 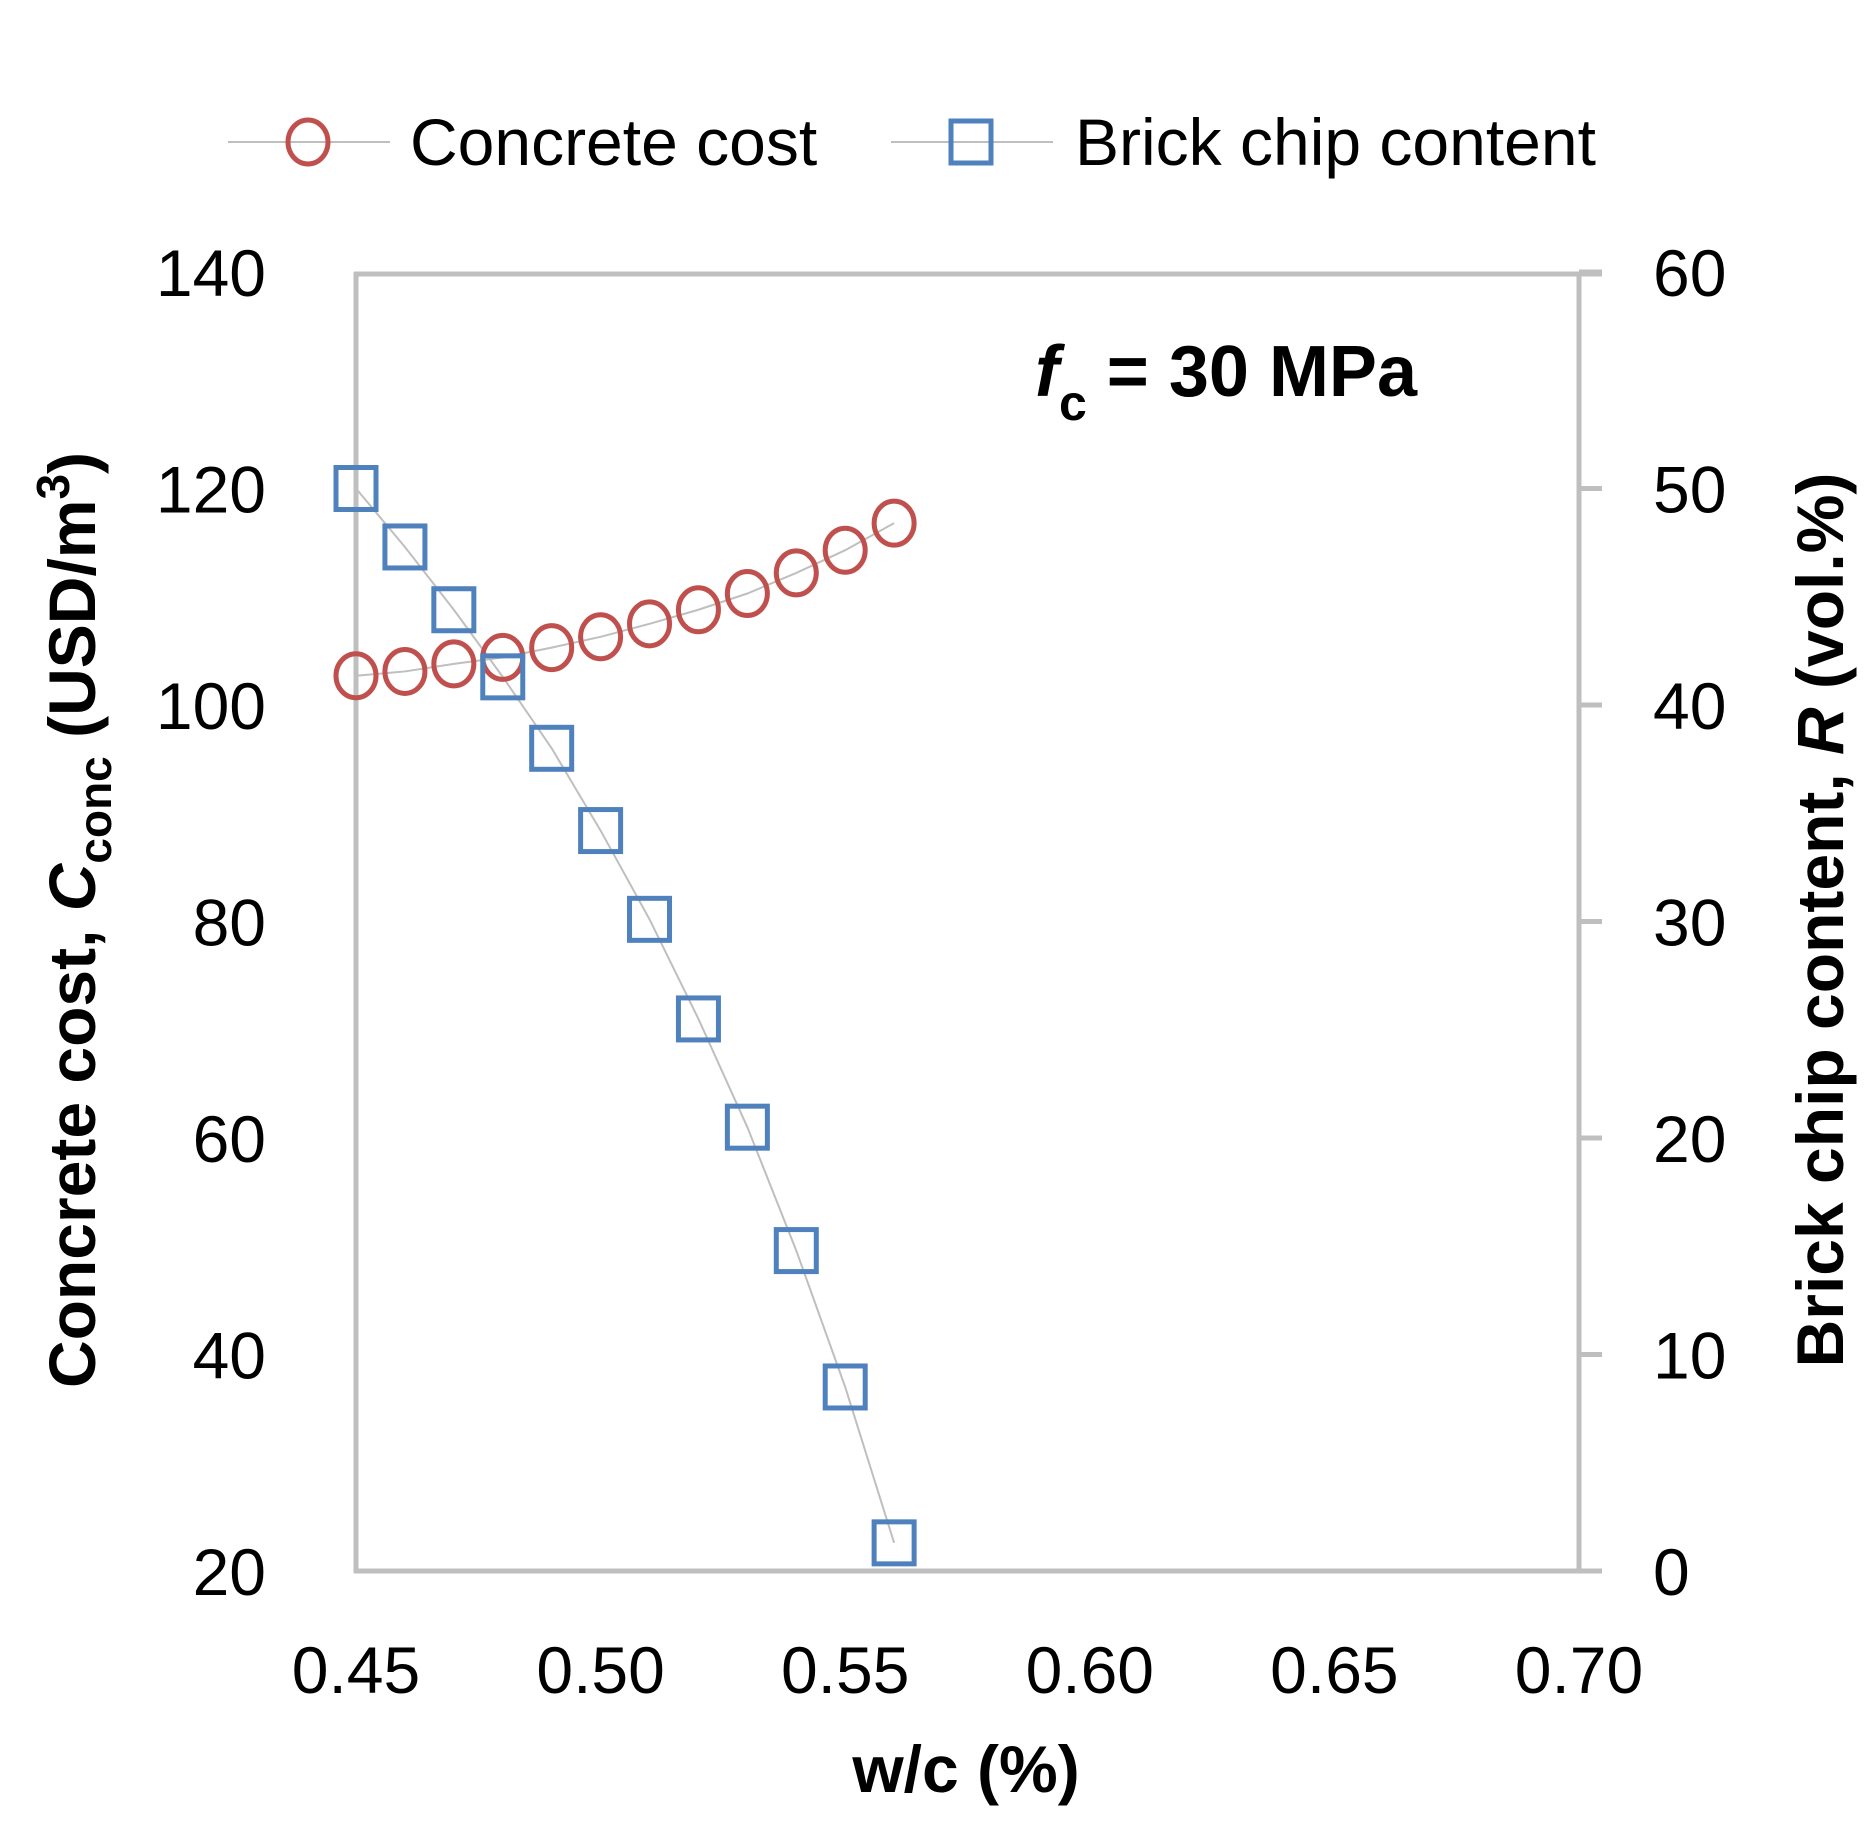 I want to click on y-left-title-suffix: (USD/m, so click(x=72, y=628).